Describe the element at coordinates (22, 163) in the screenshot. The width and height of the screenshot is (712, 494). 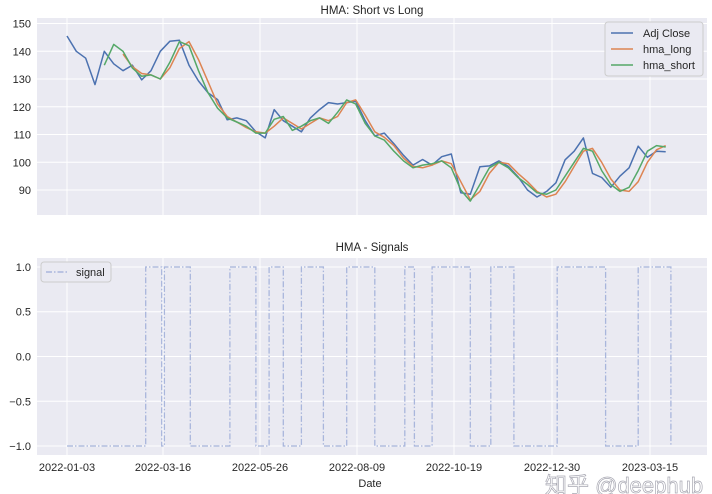
I see `y-tick-label: 100` at that location.